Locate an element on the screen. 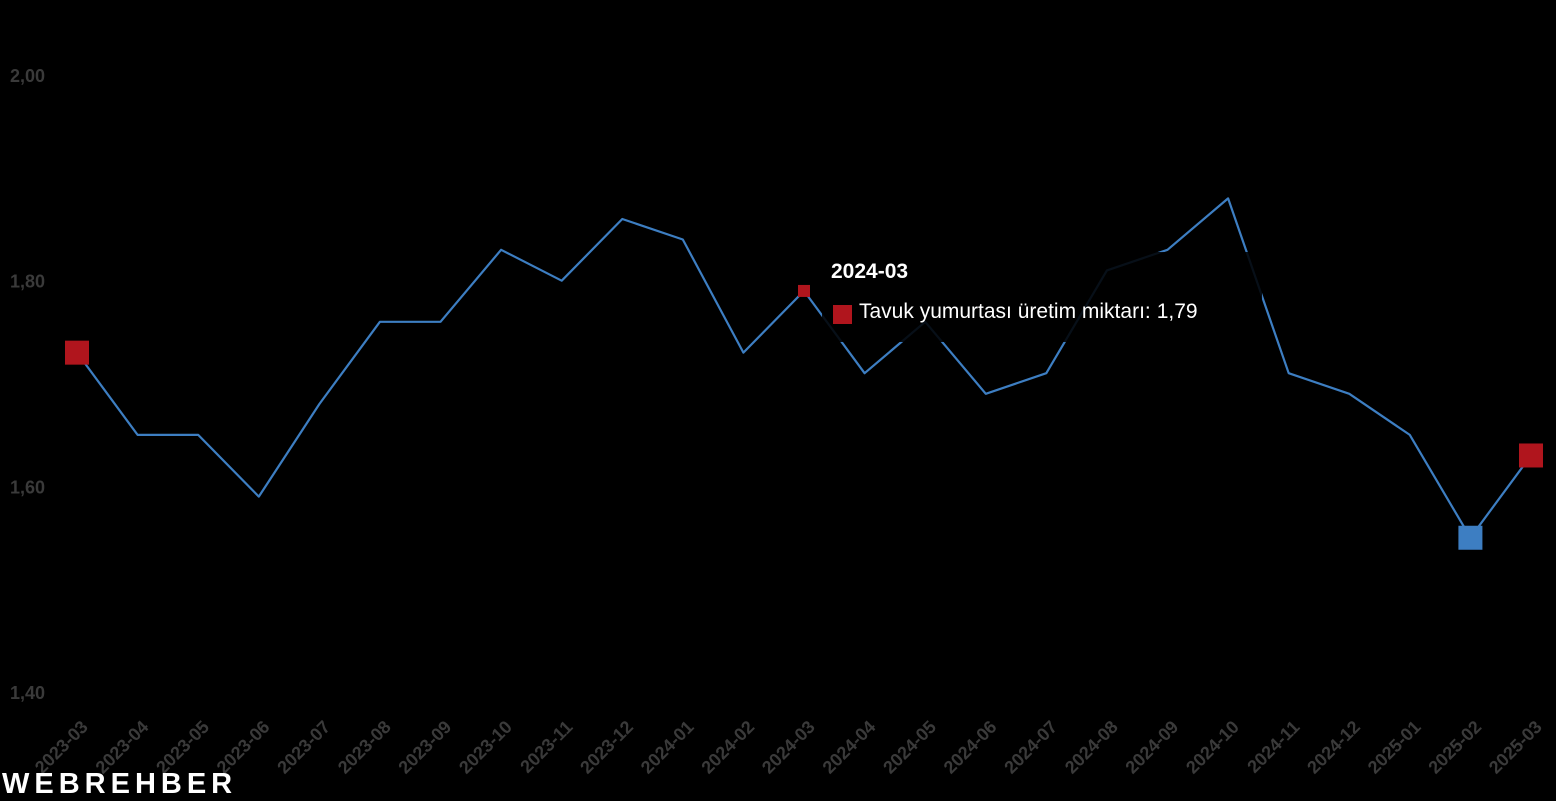 This screenshot has height=801, width=1556. x-tick-label: 2025-03 is located at coordinates (1515, 747).